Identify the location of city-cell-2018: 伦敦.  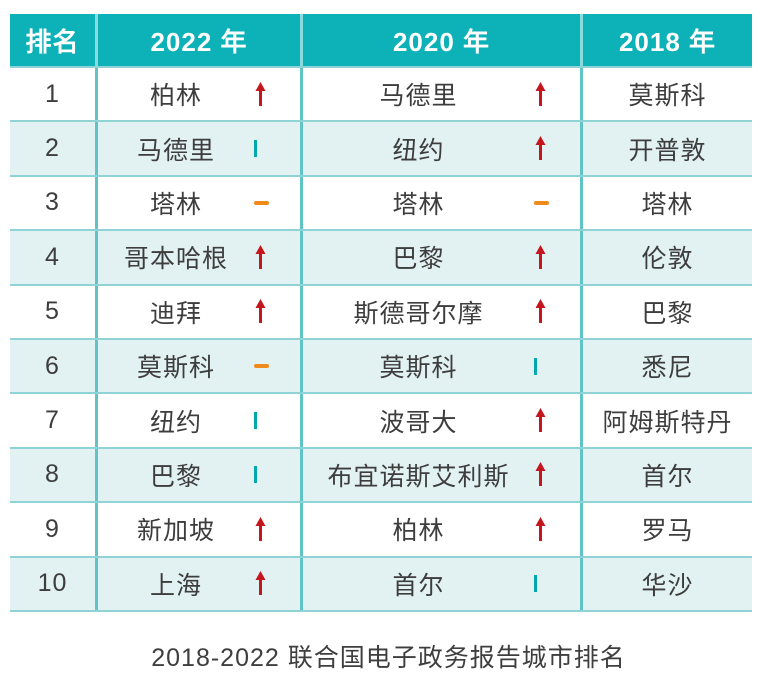
(666, 257).